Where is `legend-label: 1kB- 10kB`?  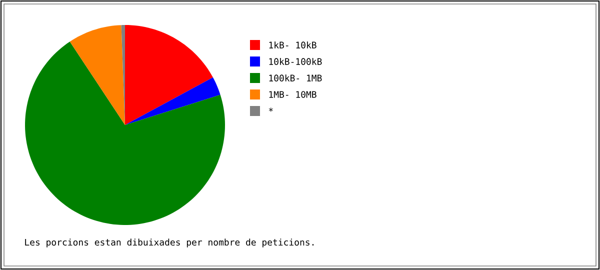 legend-label: 1kB- 10kB is located at coordinates (292, 45).